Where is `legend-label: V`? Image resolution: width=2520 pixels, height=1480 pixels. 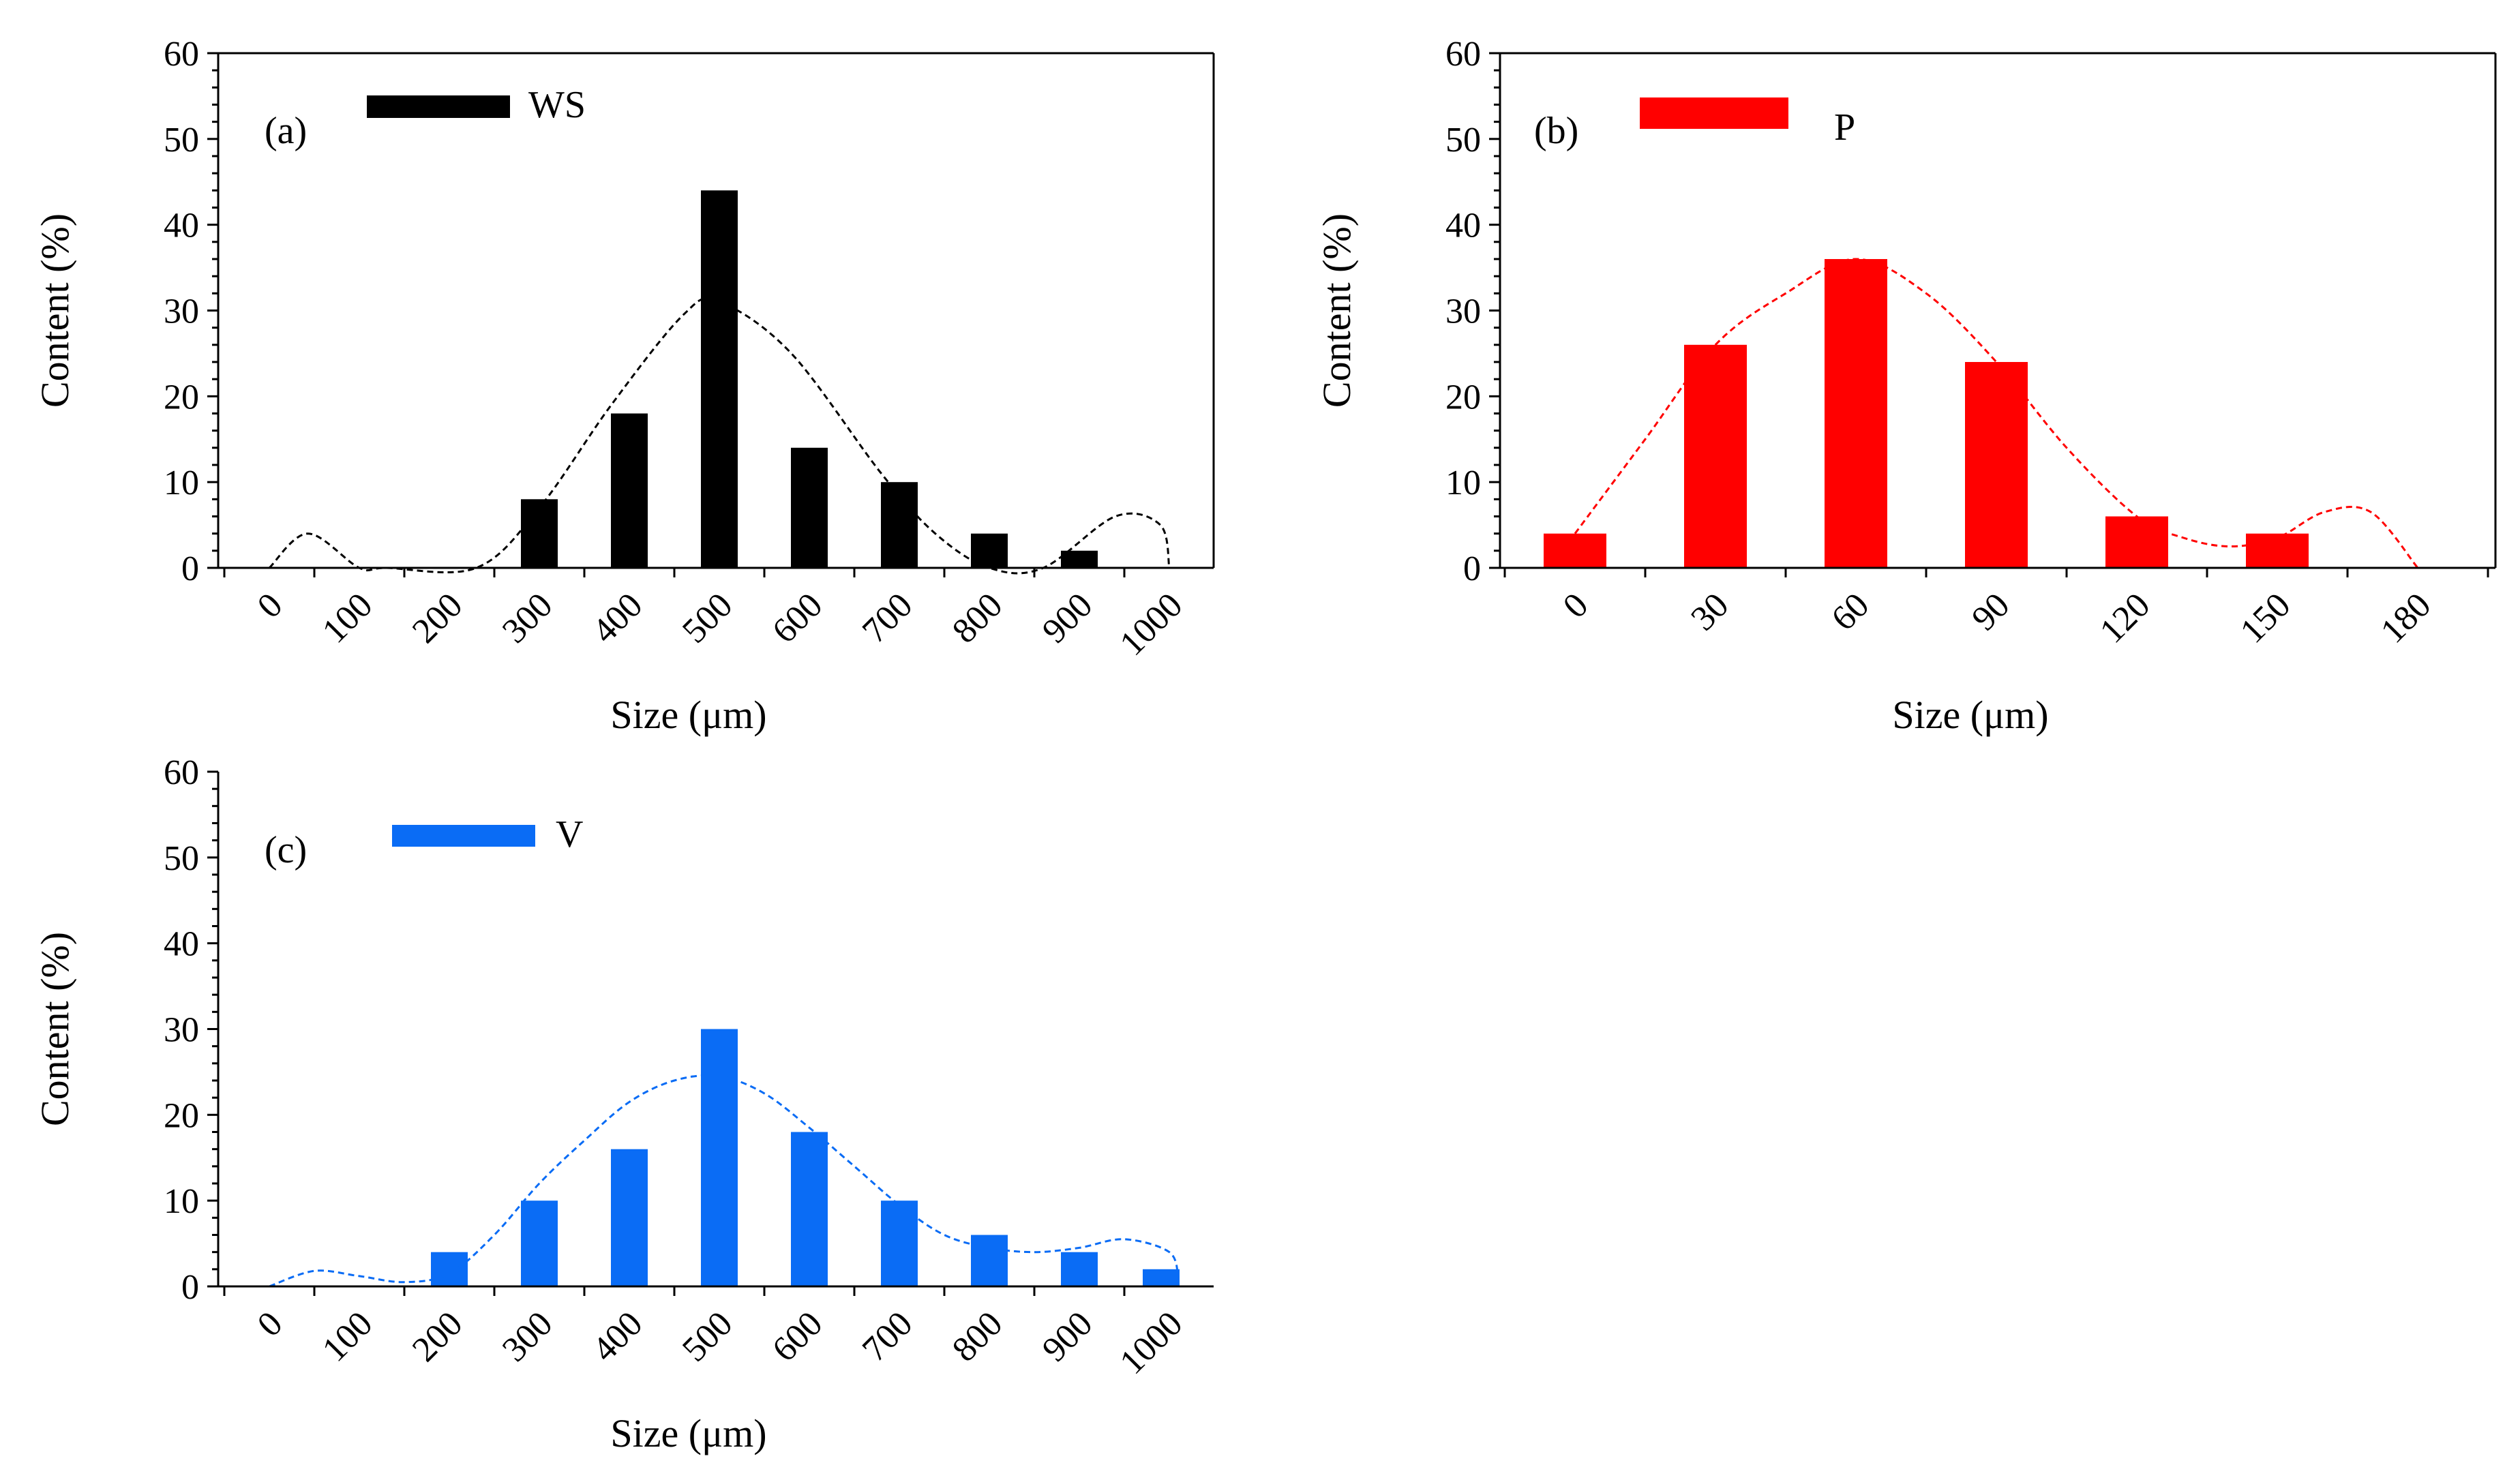
legend-label: V is located at coordinates (569, 835).